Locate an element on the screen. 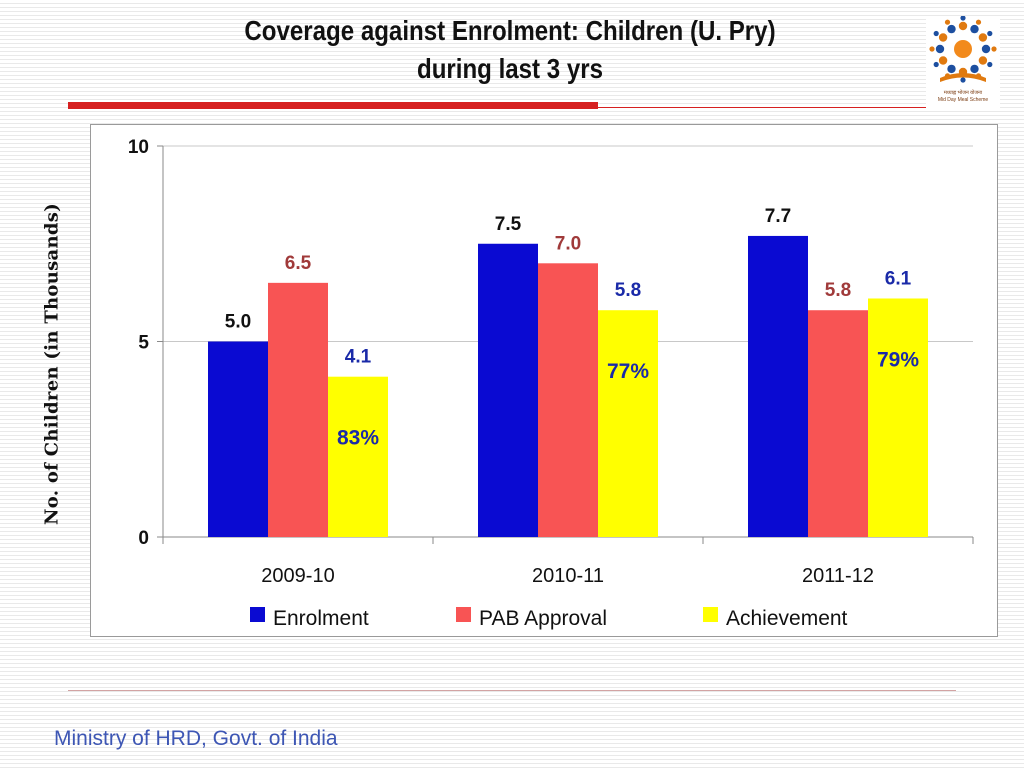  x-tick-label: 2010-11 is located at coordinates (568, 576).